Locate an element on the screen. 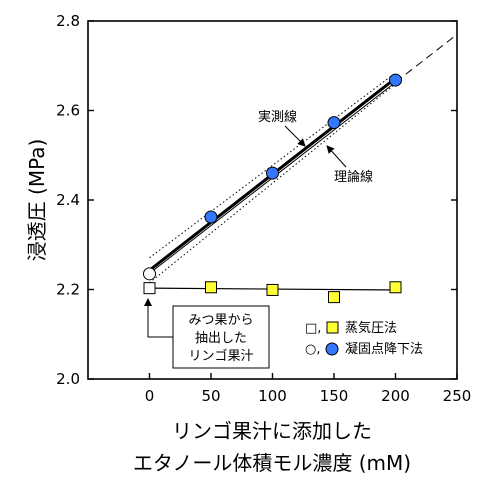 This screenshot has width=503, height=489. legend-circle-label: 凝固点降下法 is located at coordinates (384, 349).